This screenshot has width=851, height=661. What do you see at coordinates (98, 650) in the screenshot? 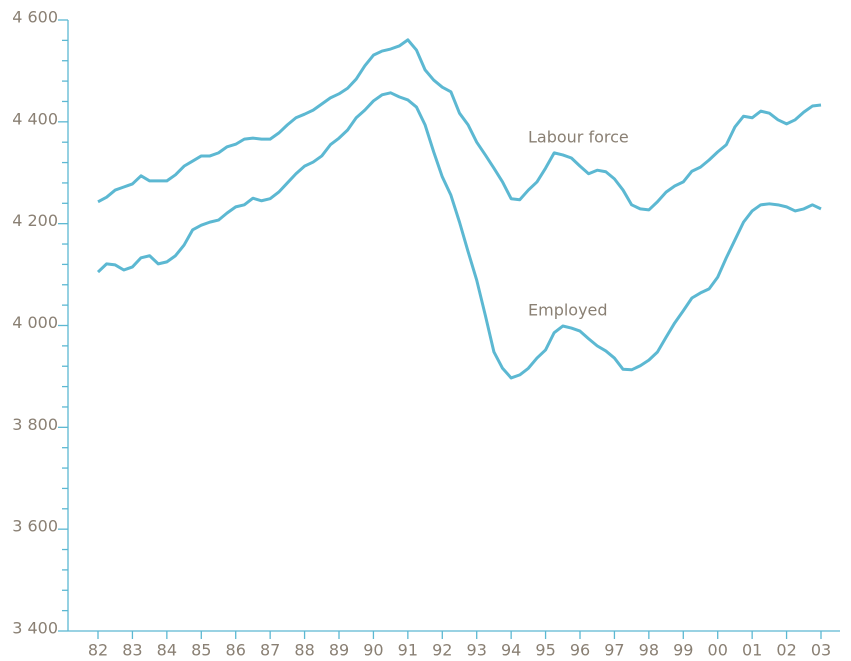
I see `x-tick-label: 82` at bounding box center [98, 650].